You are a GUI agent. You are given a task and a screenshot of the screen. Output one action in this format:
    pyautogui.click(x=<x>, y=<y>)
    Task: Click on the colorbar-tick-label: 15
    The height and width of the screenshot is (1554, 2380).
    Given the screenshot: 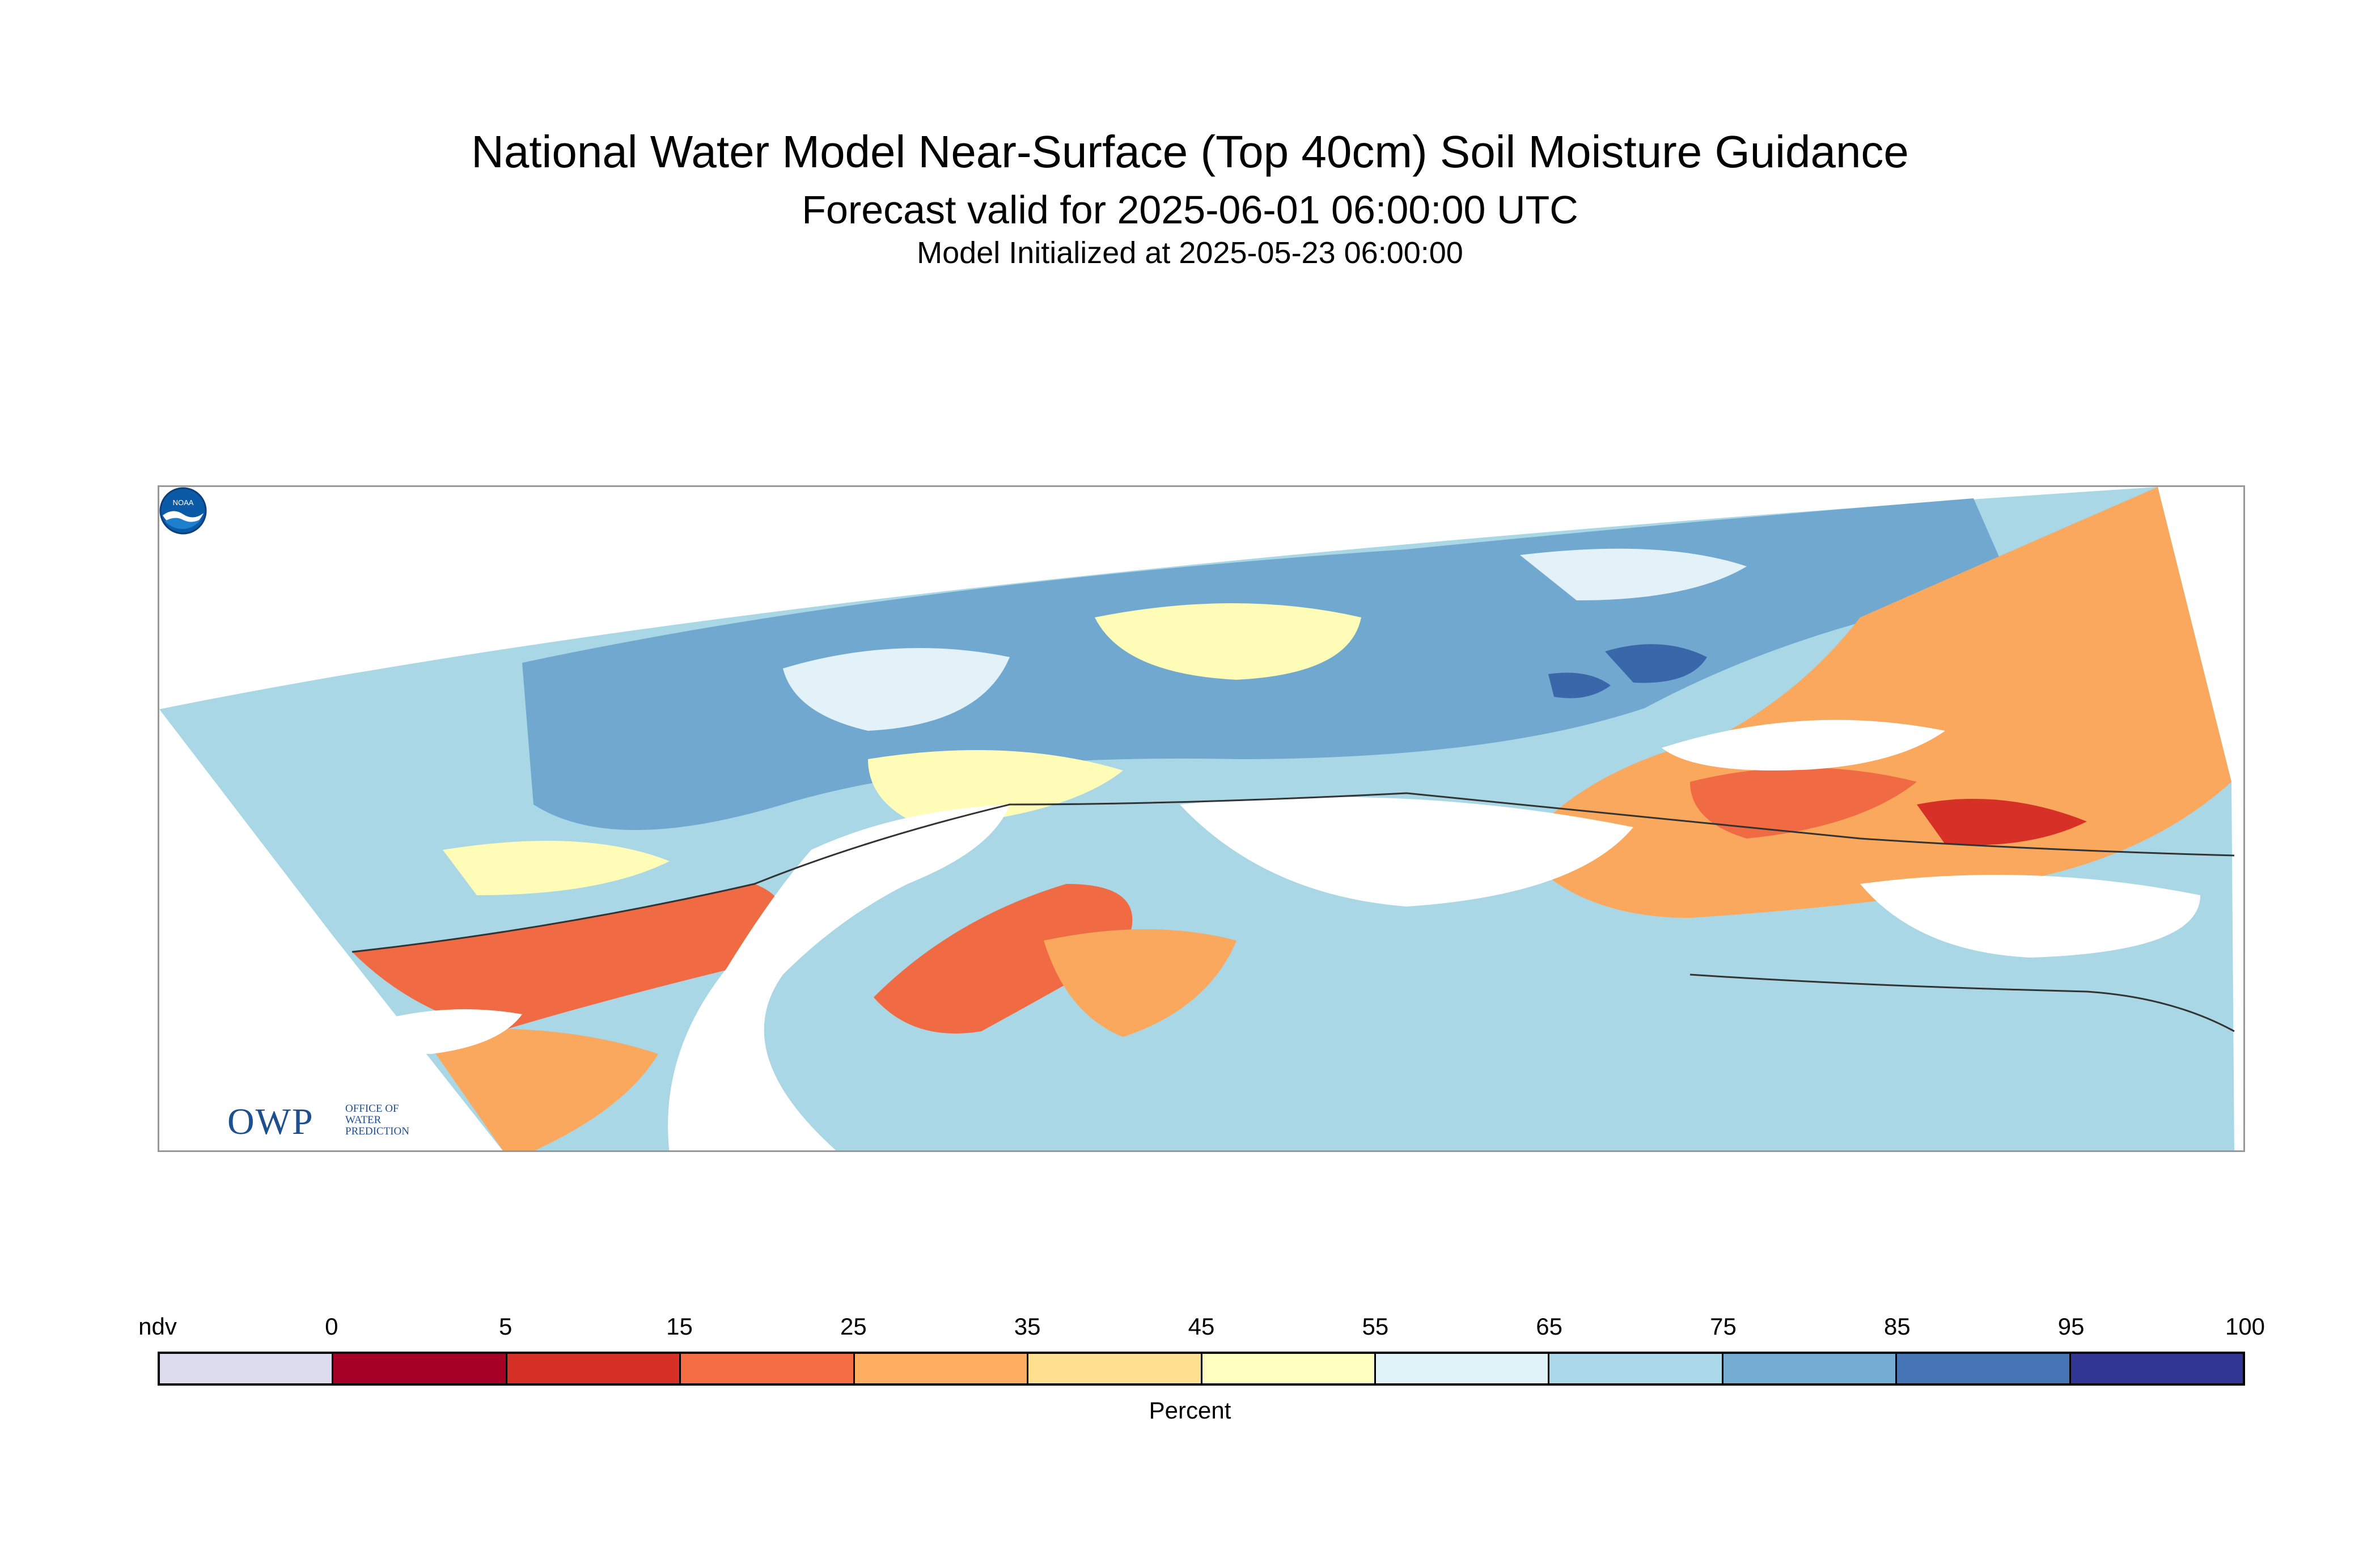 What is the action you would take?
    pyautogui.click(x=679, y=1326)
    